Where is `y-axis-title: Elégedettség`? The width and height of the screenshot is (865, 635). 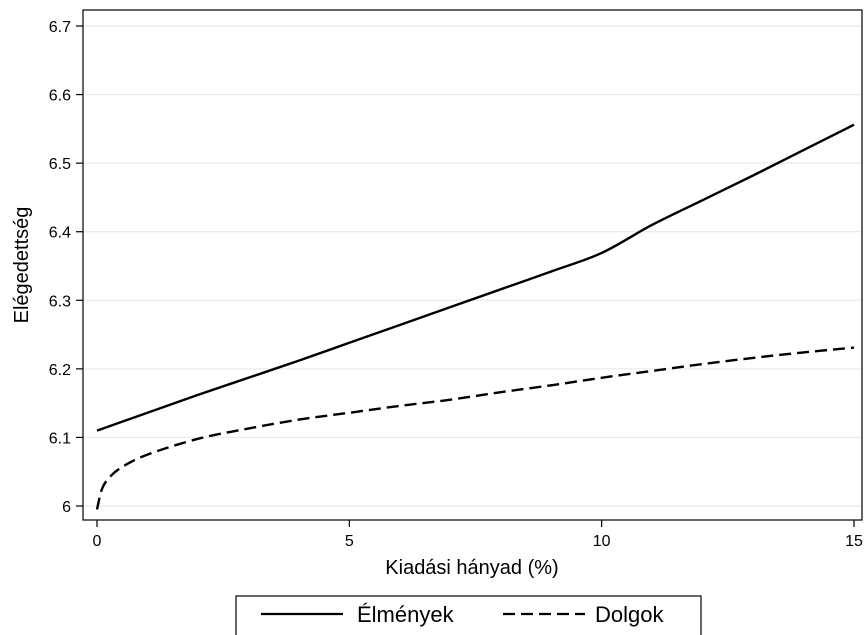 y-axis-title: Elégedettség is located at coordinates (22, 265).